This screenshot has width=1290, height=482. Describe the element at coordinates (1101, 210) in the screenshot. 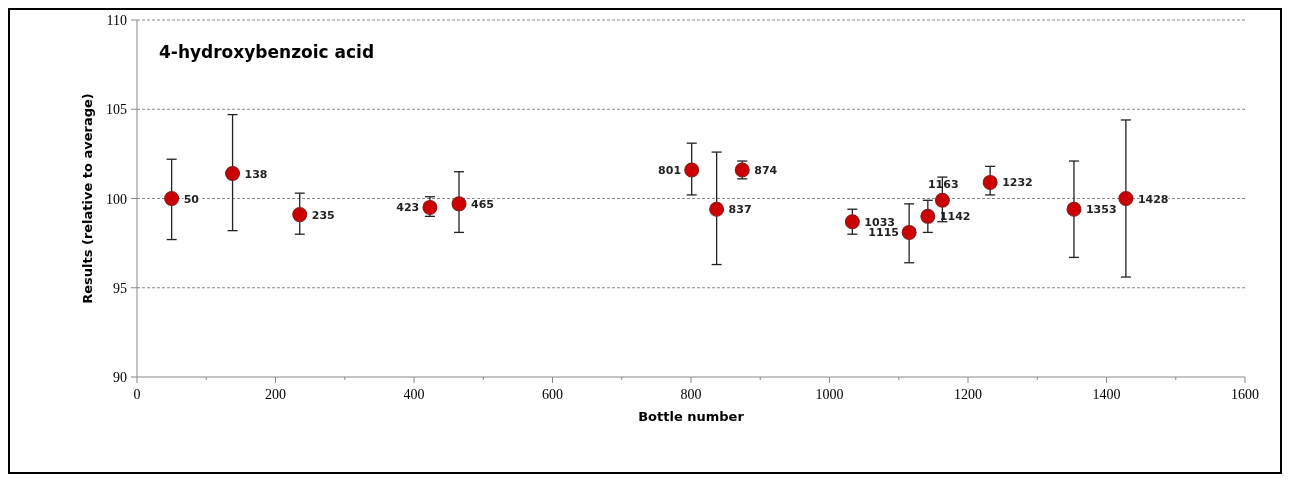

I see `annotation: 1353` at that location.